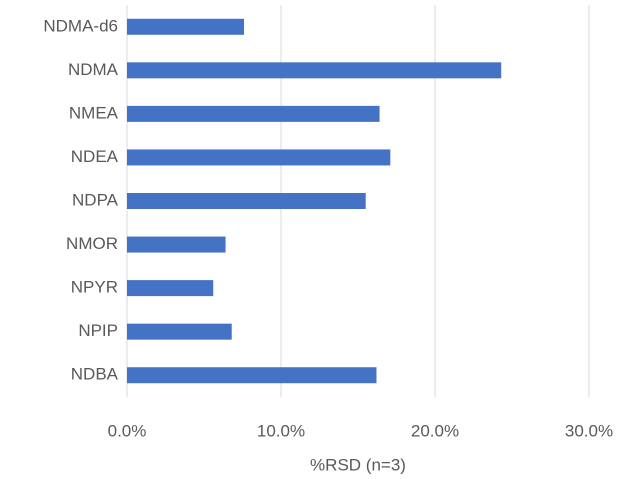 The width and height of the screenshot is (620, 479). Describe the element at coordinates (435, 430) in the screenshot. I see `x-tick-label: 20.0%` at that location.